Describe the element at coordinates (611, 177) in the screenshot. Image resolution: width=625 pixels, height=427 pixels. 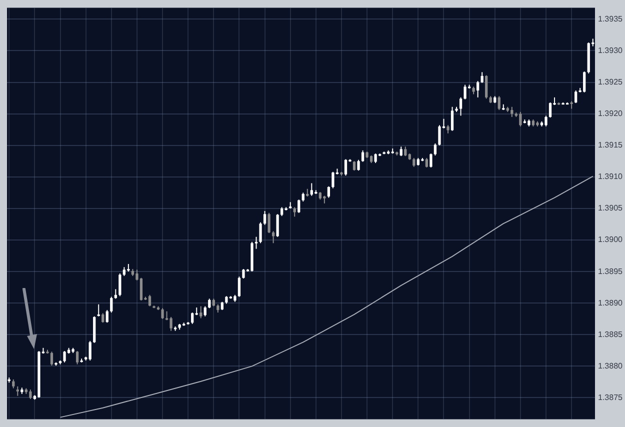
I see `y-tick-label: 1.3910` at that location.